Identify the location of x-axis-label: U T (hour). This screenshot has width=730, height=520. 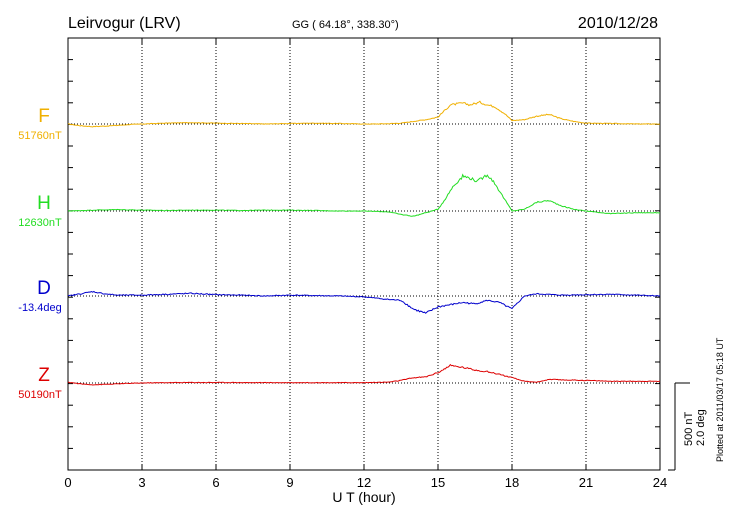
(363, 497).